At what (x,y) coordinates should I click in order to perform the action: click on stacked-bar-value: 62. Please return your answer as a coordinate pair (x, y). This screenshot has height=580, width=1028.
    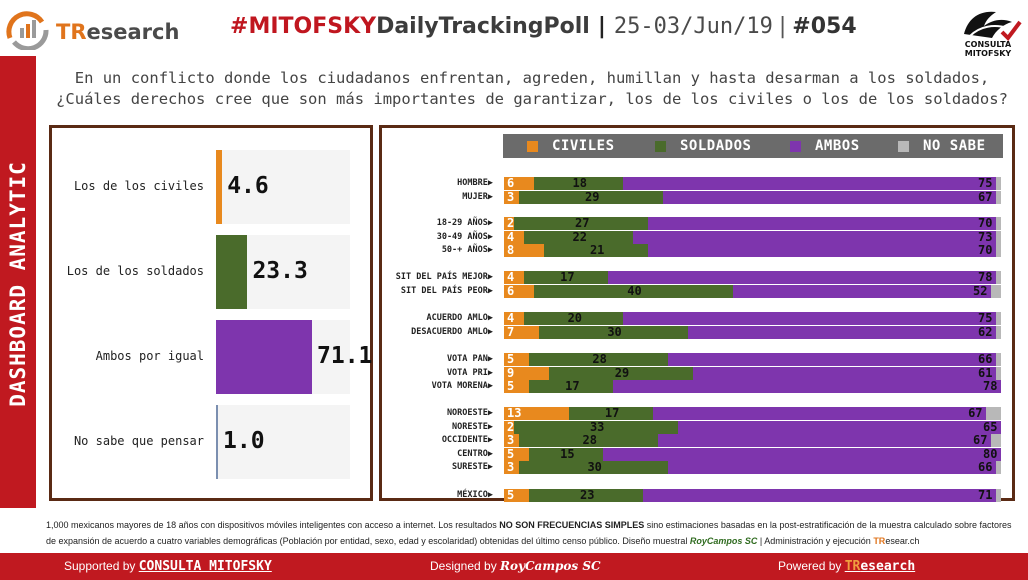
    Looking at the image, I should click on (985, 331).